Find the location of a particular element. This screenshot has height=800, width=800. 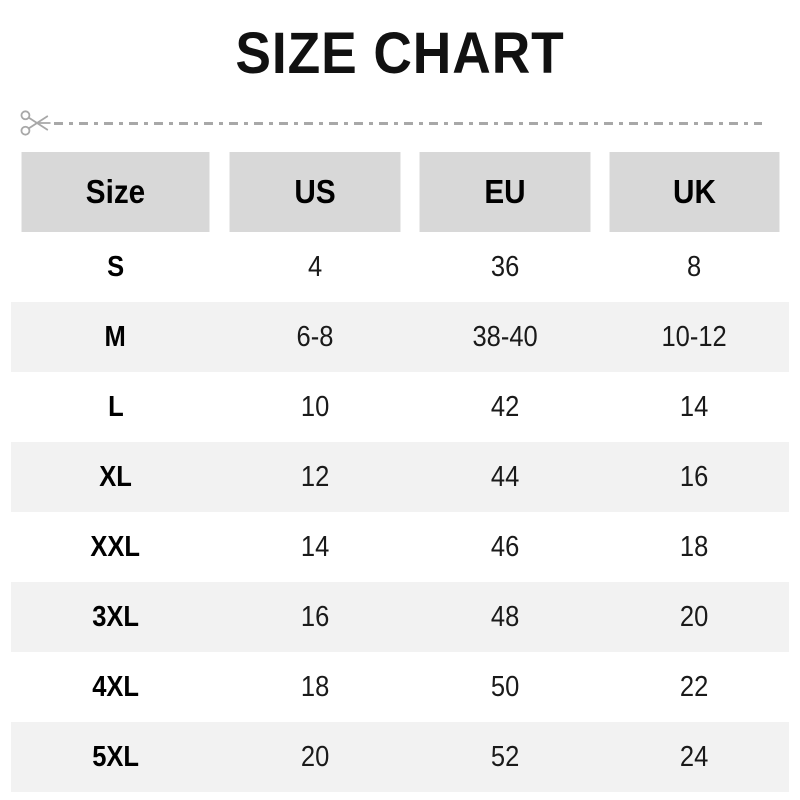

table-row: XL 12 44 16 is located at coordinates (400, 477).